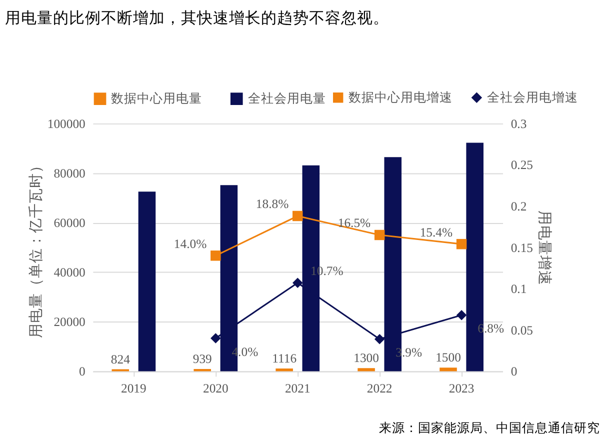  Describe the element at coordinates (297, 388) in the screenshot. I see `x-tick-label: 2021` at that location.